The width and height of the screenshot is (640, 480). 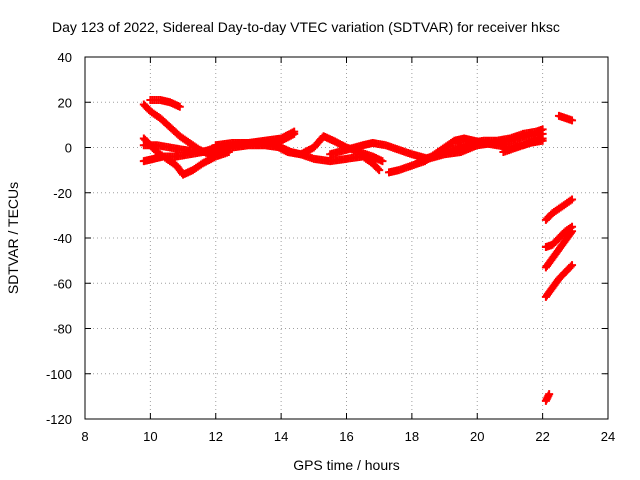 I want to click on y-axis-label: SDTVAR / TECUs, so click(x=13, y=238).